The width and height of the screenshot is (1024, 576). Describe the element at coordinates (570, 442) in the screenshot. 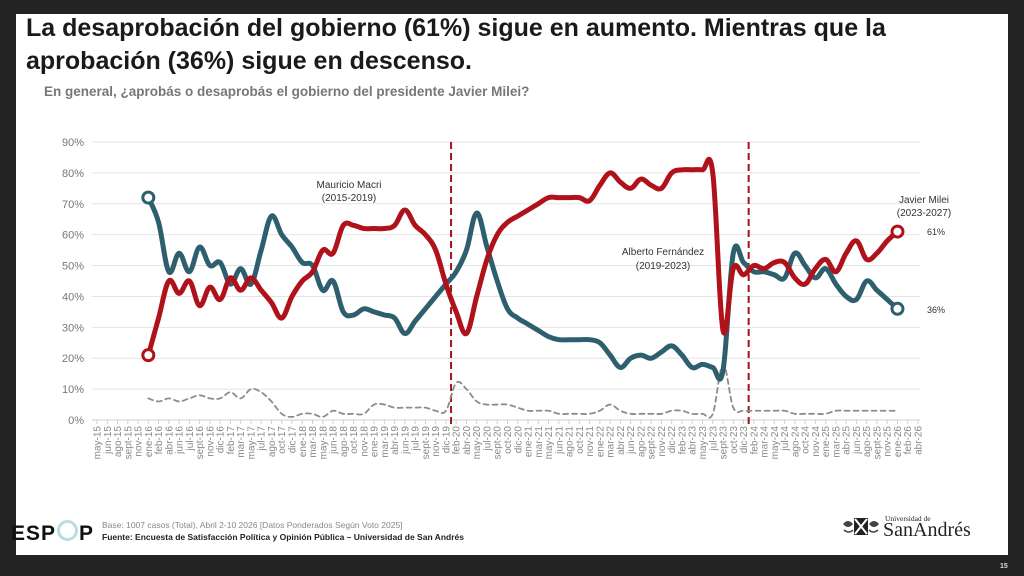

I see `x-tick-label: ago-21` at that location.